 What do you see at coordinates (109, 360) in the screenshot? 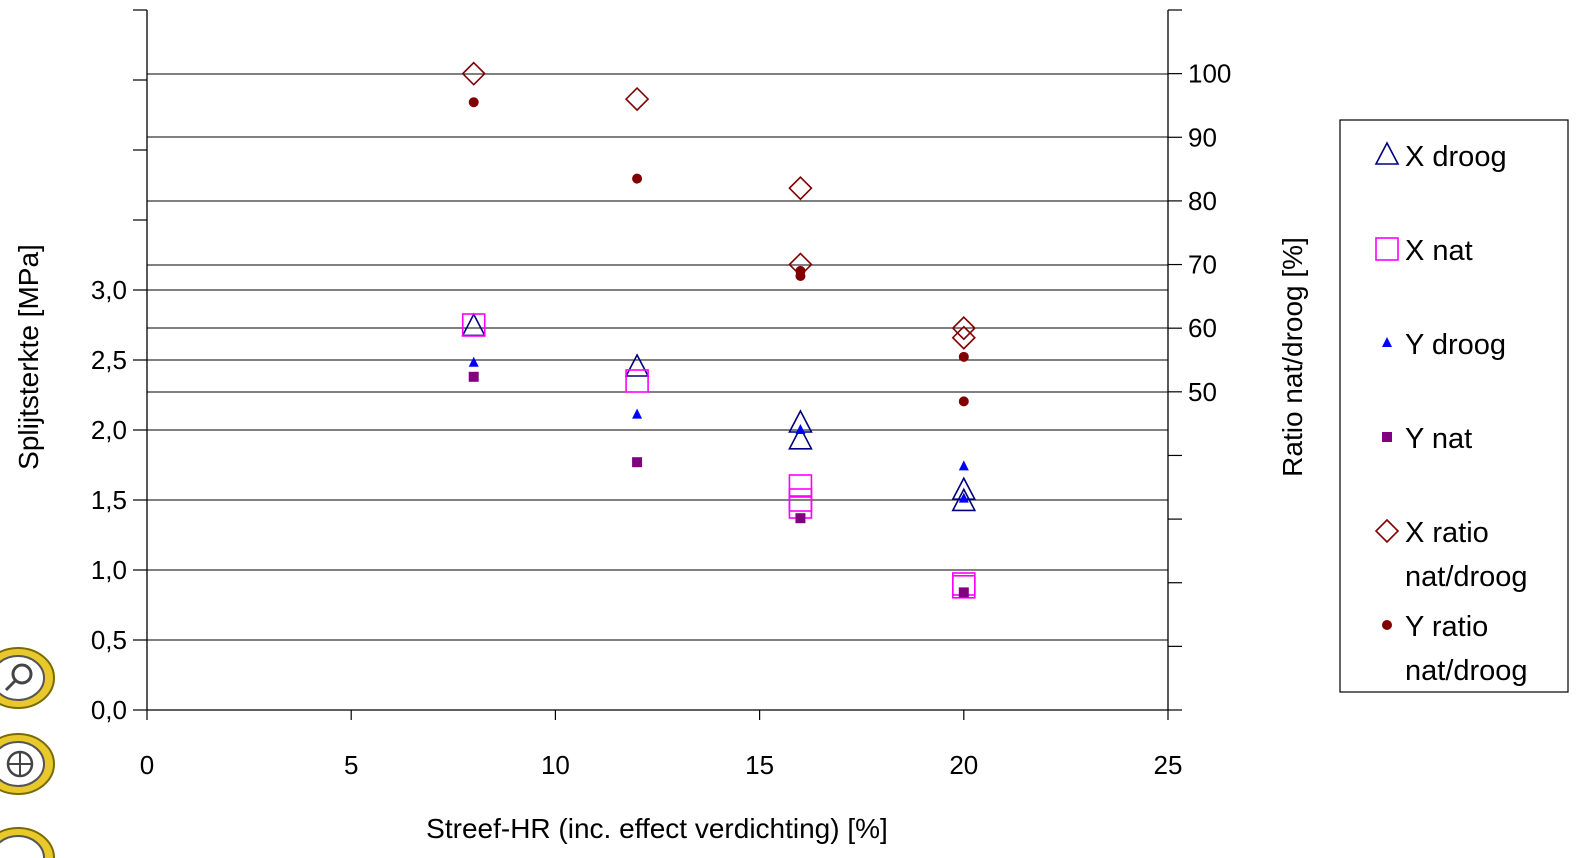
I see `y-tick-label: 2,5` at bounding box center [109, 360].